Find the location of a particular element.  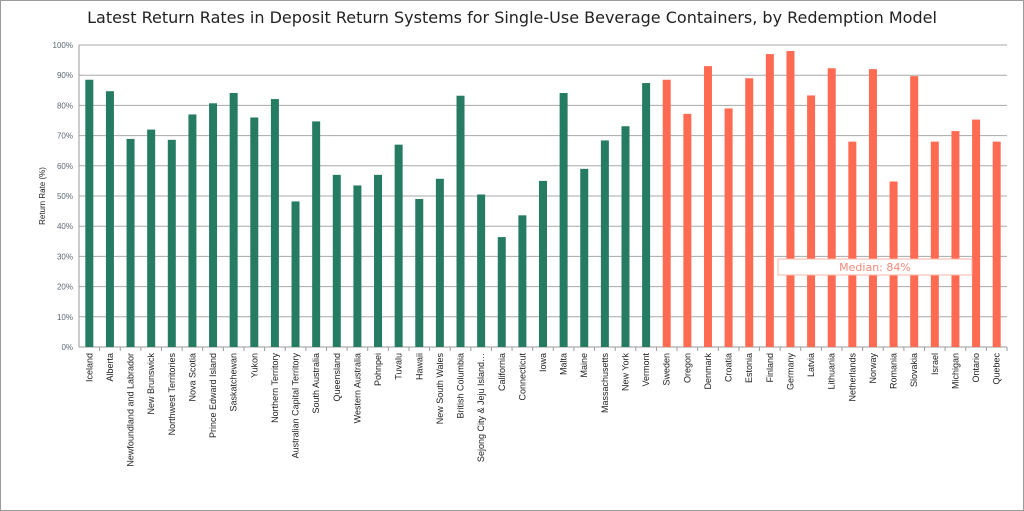

x-tick-label: Vermont is located at coordinates (646, 370).